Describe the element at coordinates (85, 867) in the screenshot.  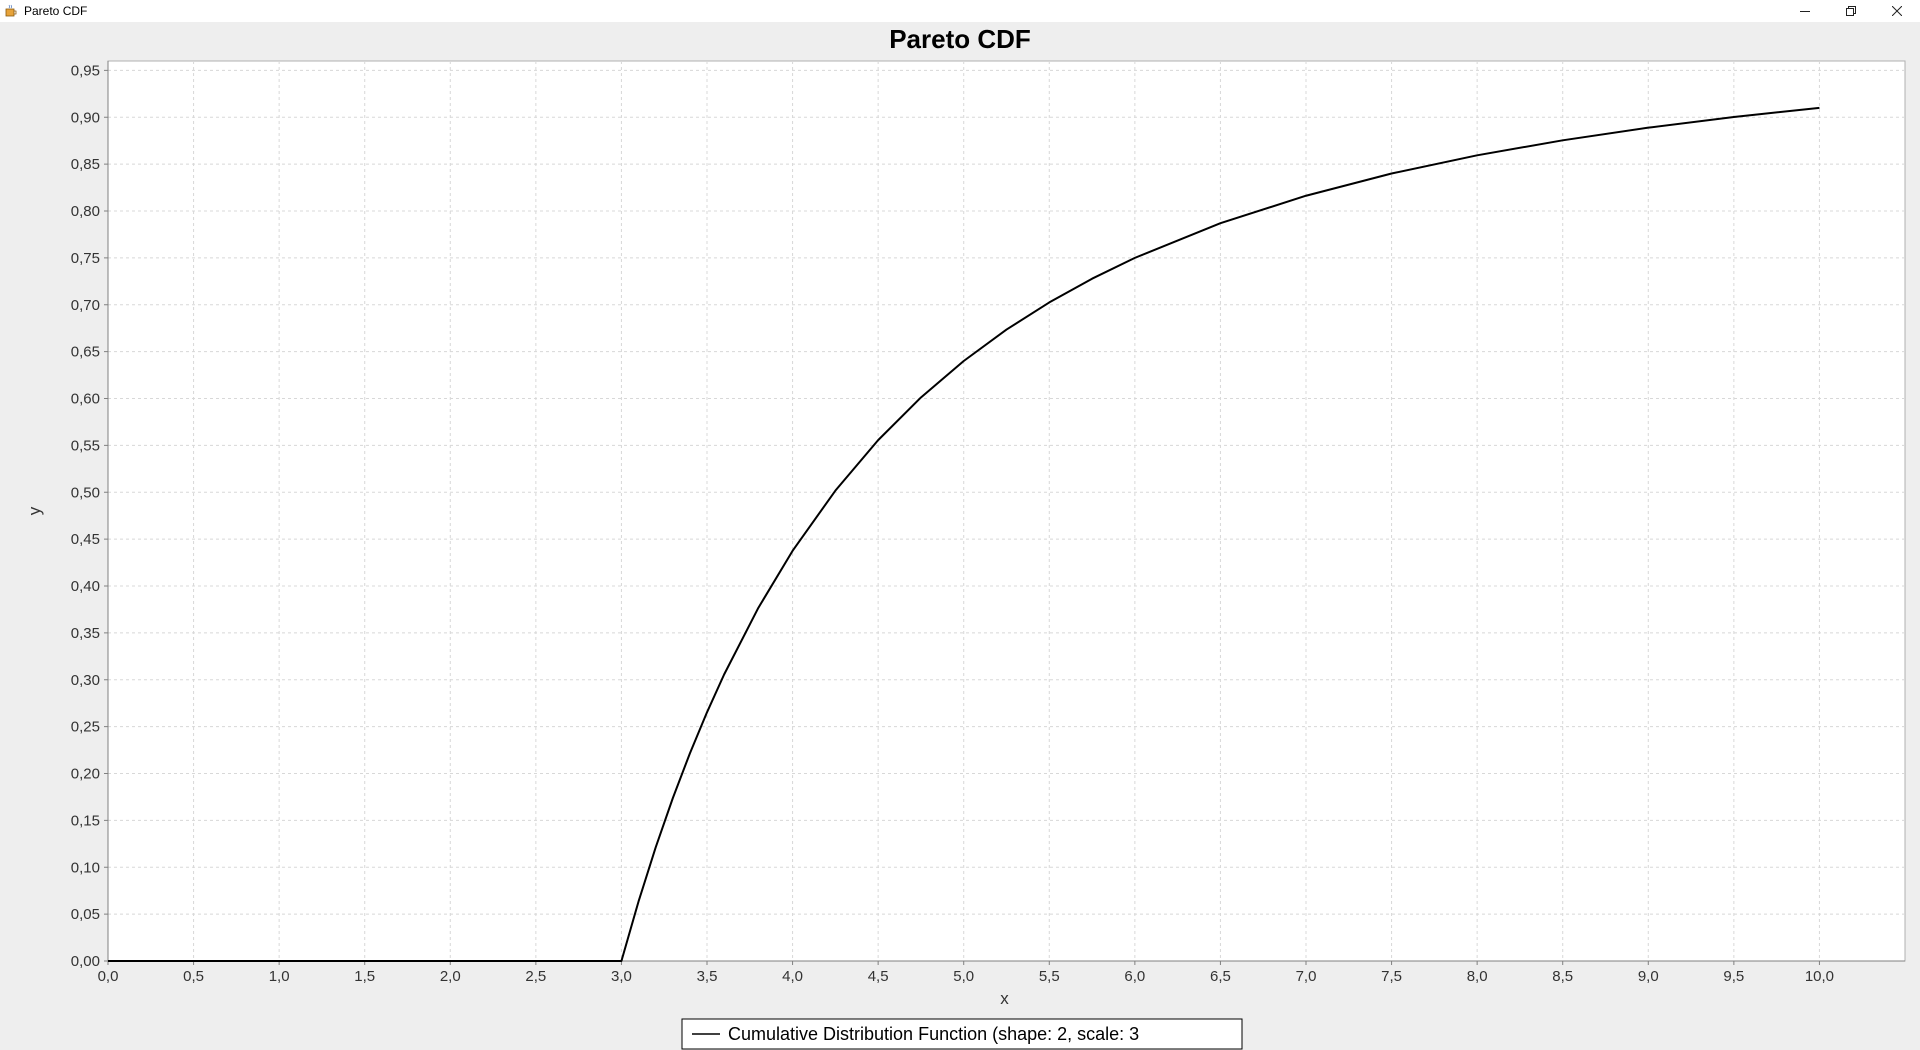
I see `y-tick-label: 0,10` at that location.